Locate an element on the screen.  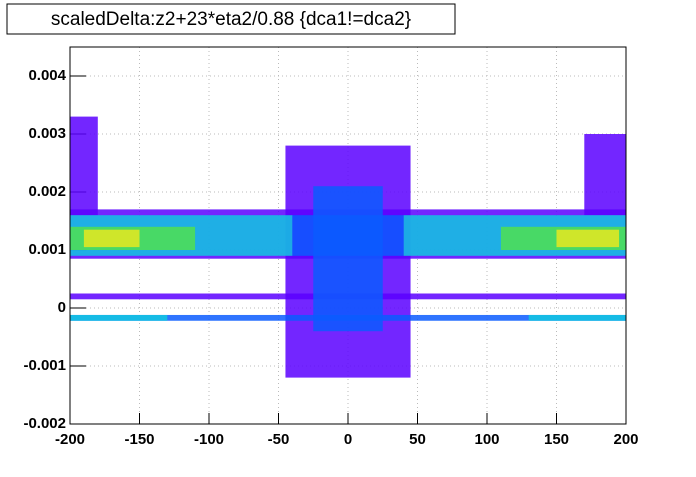
x-tick-label: -150 is located at coordinates (139, 439).